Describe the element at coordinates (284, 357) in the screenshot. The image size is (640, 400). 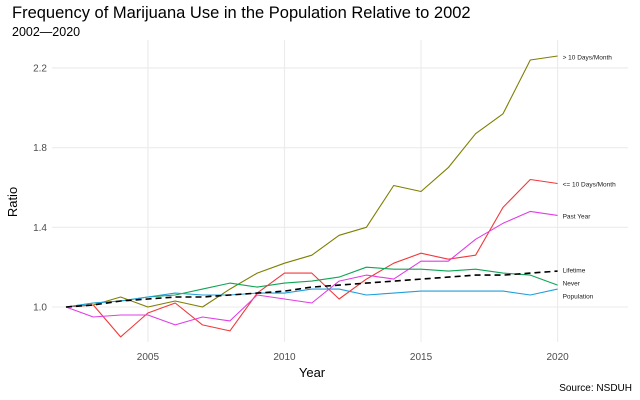
I see `x-tick-label: 2010` at that location.